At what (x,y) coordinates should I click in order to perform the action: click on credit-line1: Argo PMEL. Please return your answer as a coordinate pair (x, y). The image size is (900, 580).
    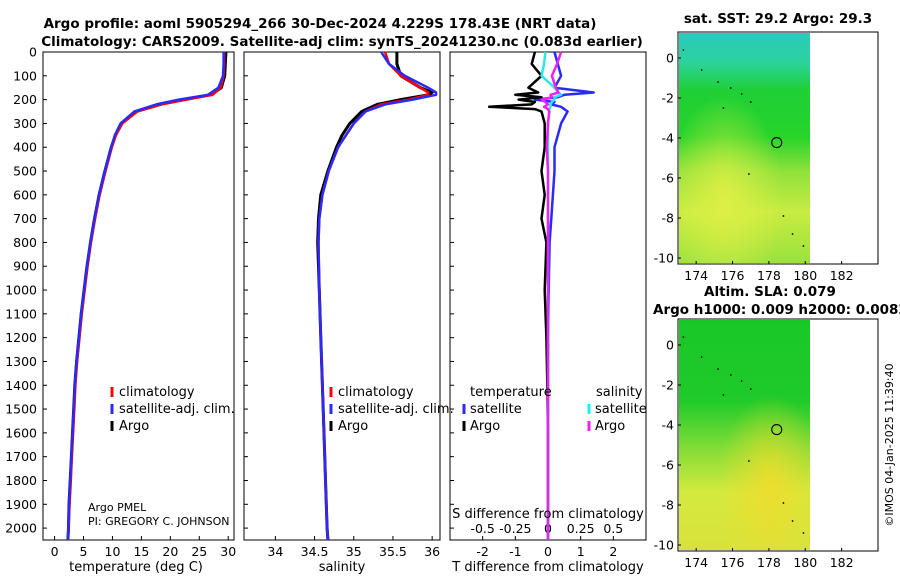
    Looking at the image, I should click on (117, 507).